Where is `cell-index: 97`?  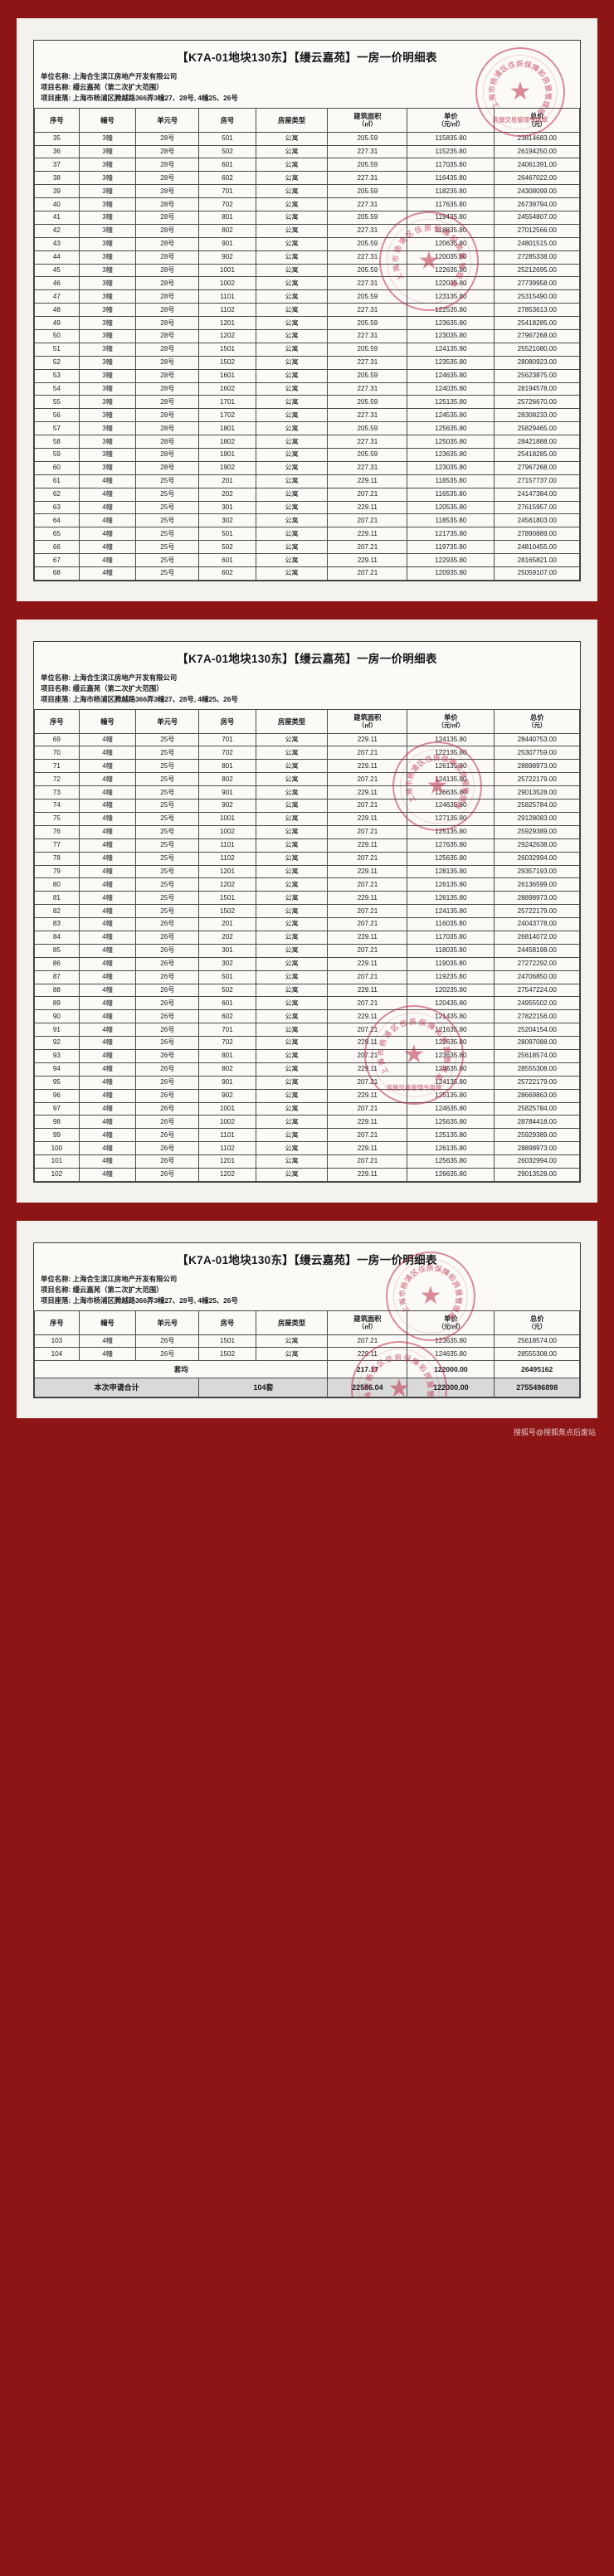 cell-index: 97 is located at coordinates (57, 1108).